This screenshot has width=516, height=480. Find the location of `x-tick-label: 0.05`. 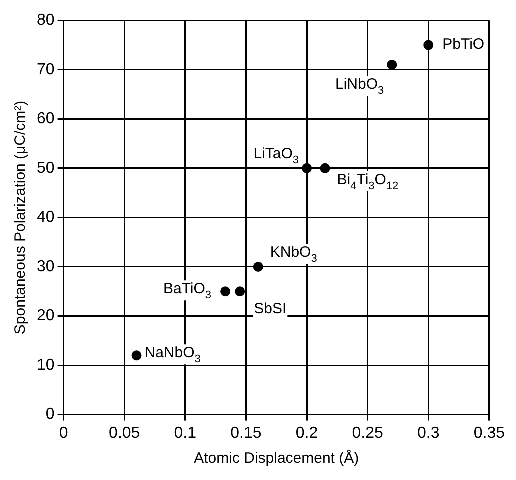

x-tick-label: 0.05 is located at coordinates (124, 433).